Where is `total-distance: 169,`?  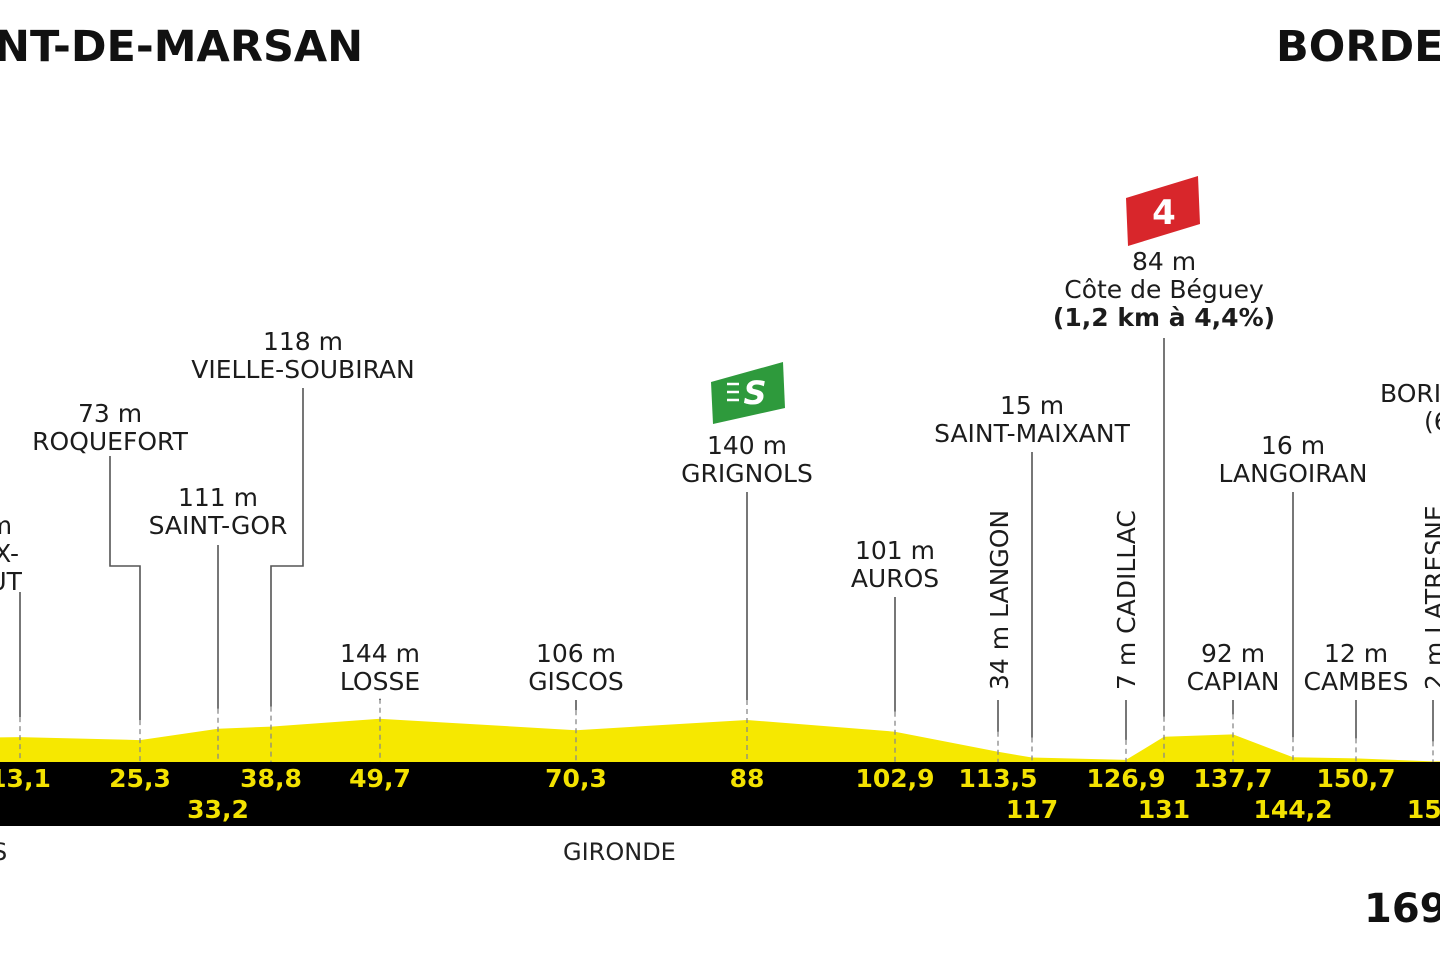
total-distance: 169, is located at coordinates (1402, 909).